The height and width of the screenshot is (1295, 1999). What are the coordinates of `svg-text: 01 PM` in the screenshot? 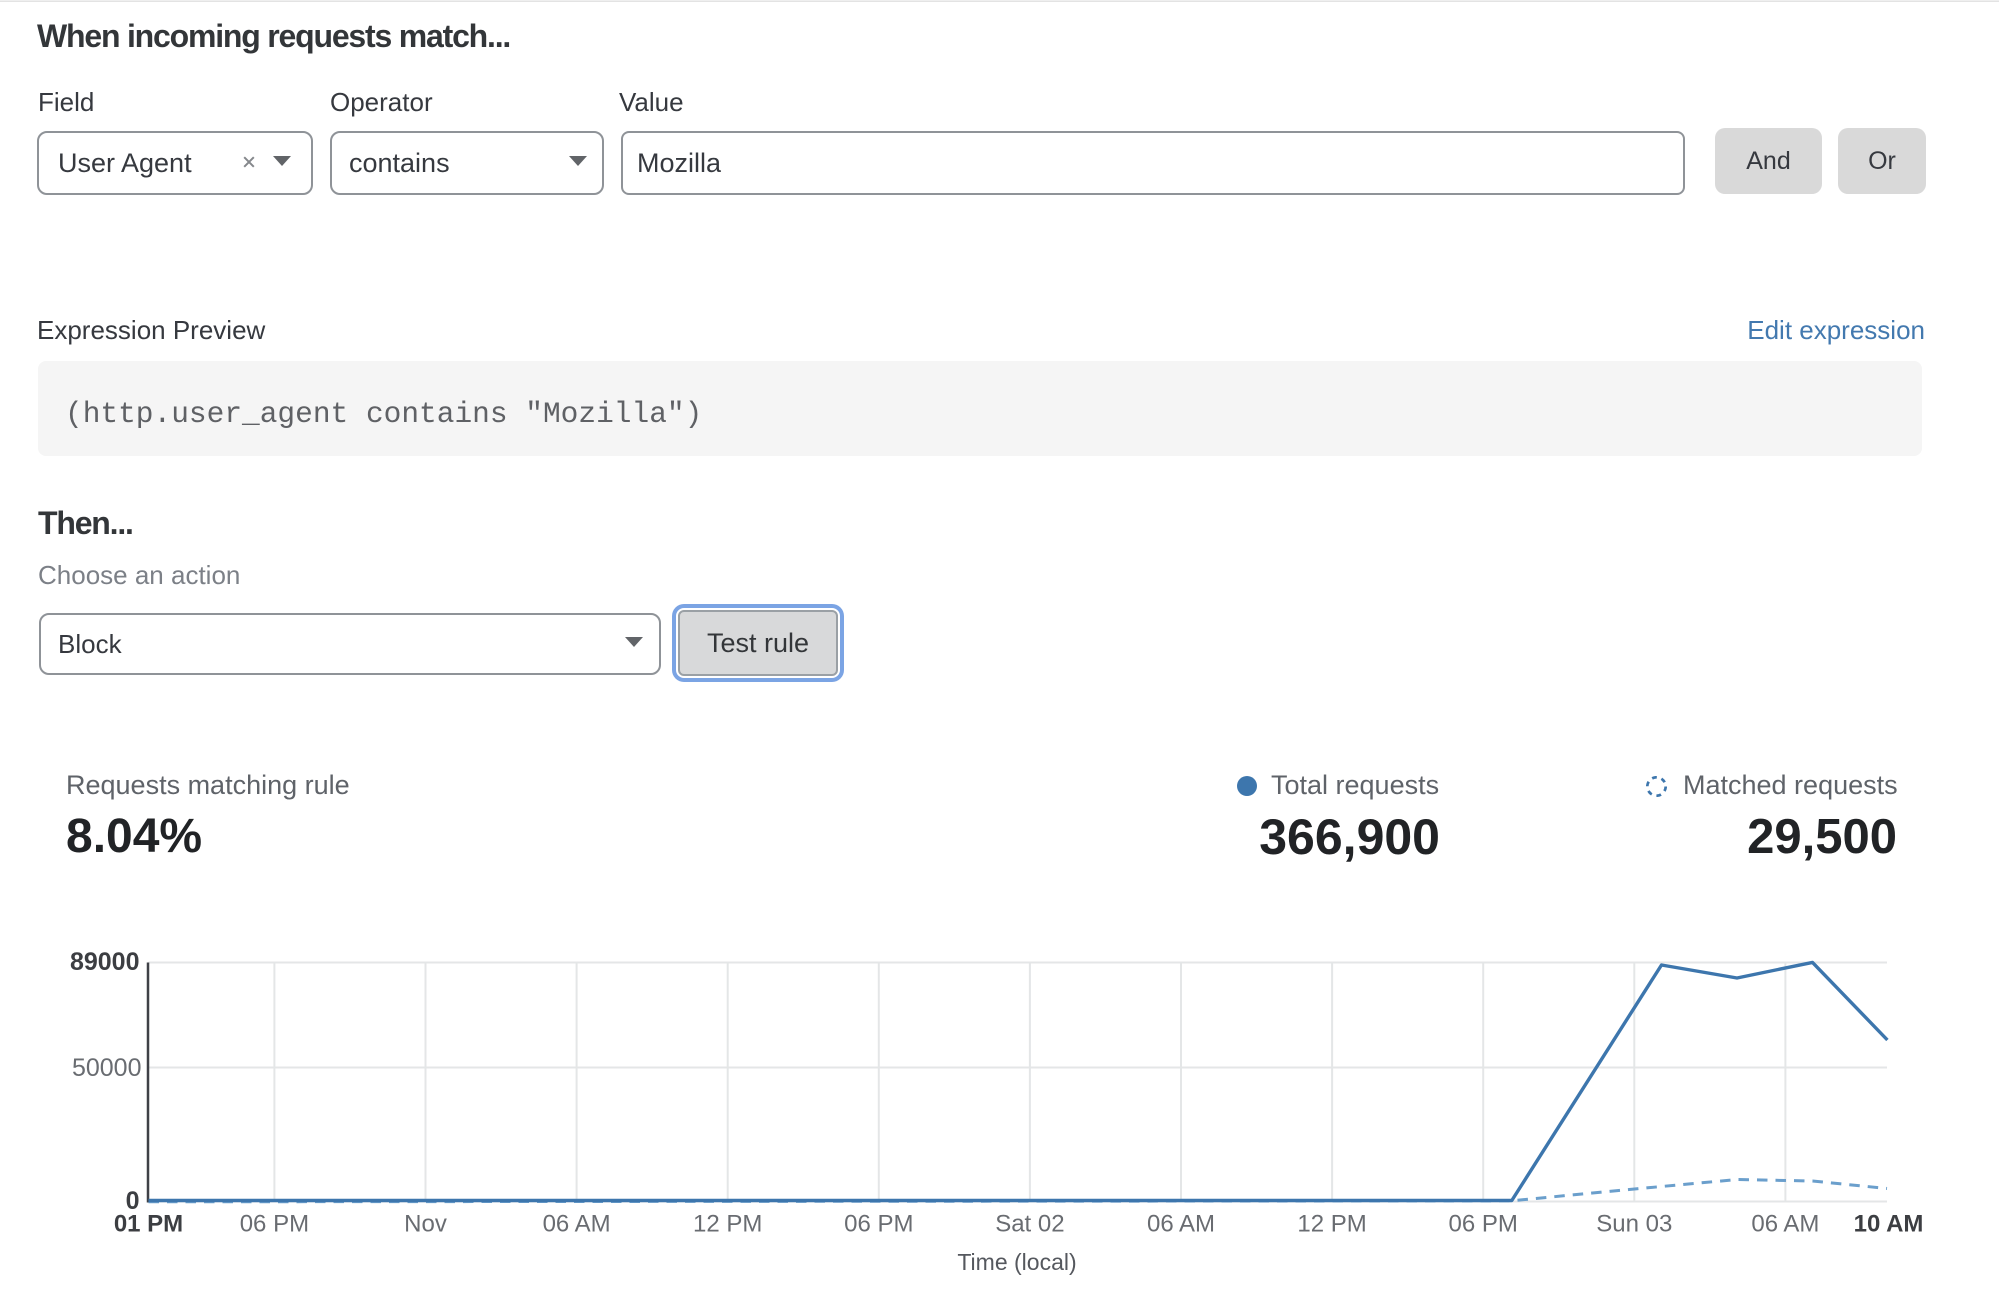 It's located at (148, 1224).